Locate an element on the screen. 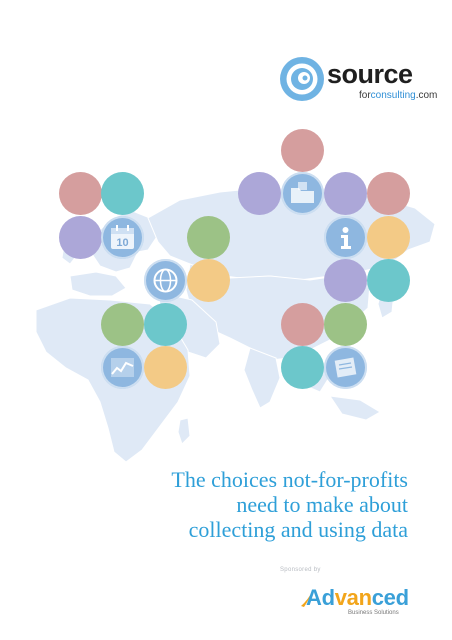 This screenshot has height=640, width=452. title-line: collecting and using data is located at coordinates (298, 529).